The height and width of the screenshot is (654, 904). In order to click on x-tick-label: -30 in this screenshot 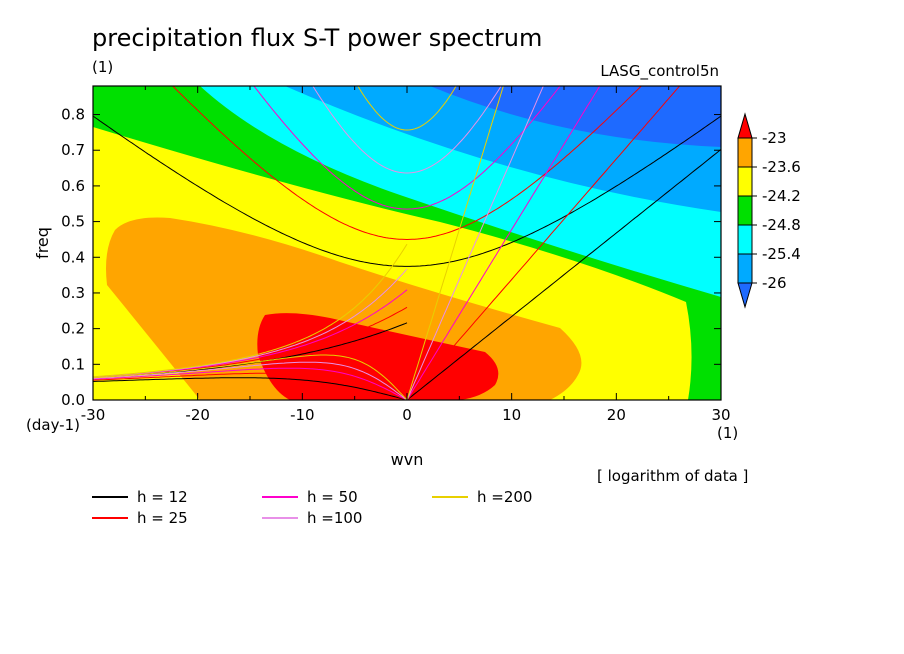, I will do `click(93, 415)`.